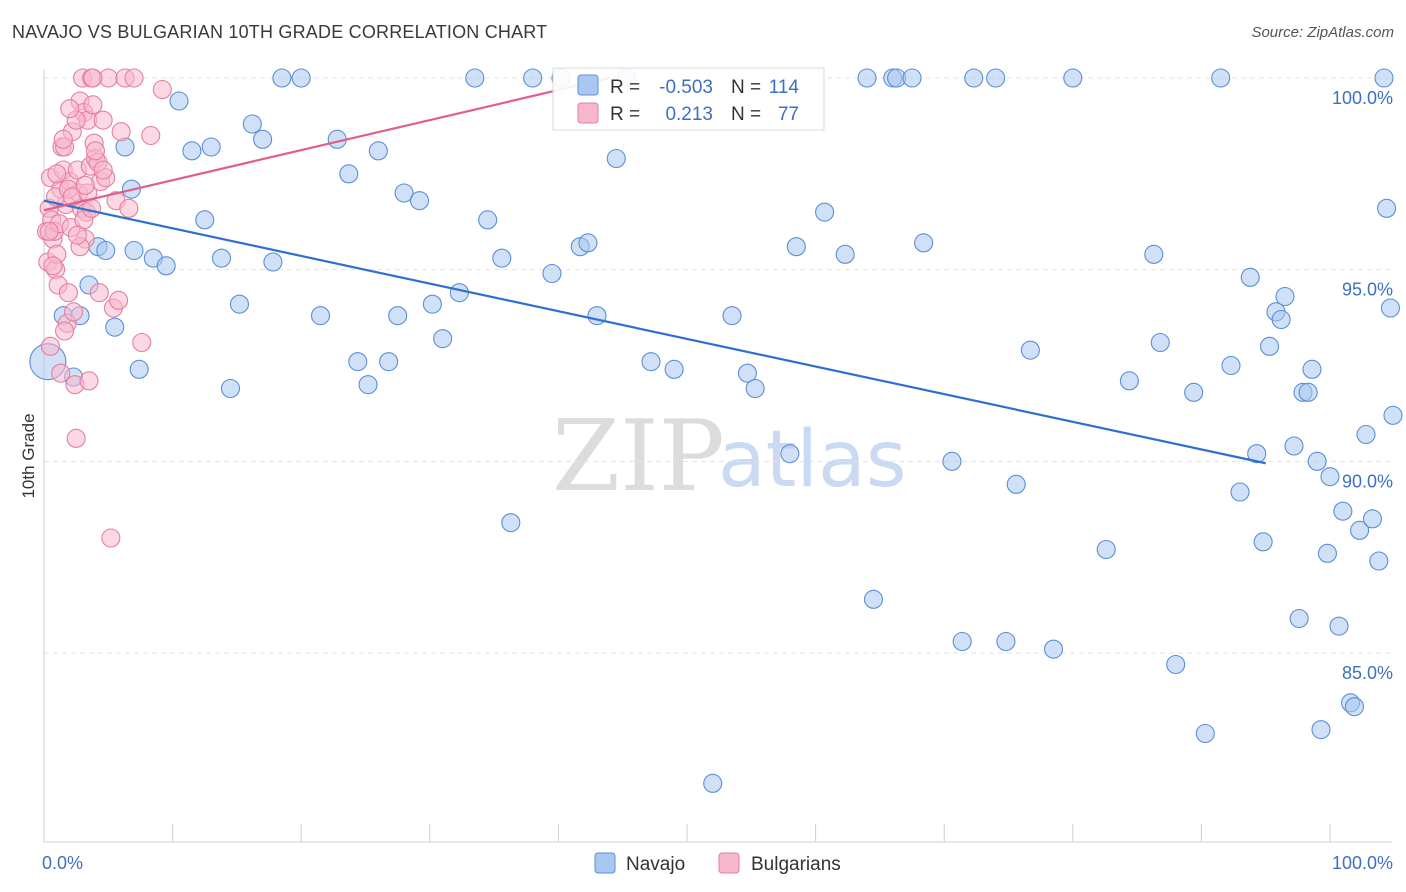 The image size is (1406, 892). What do you see at coordinates (686, 87) in the screenshot?
I see `navajo-r-value: -0.503` at bounding box center [686, 87].